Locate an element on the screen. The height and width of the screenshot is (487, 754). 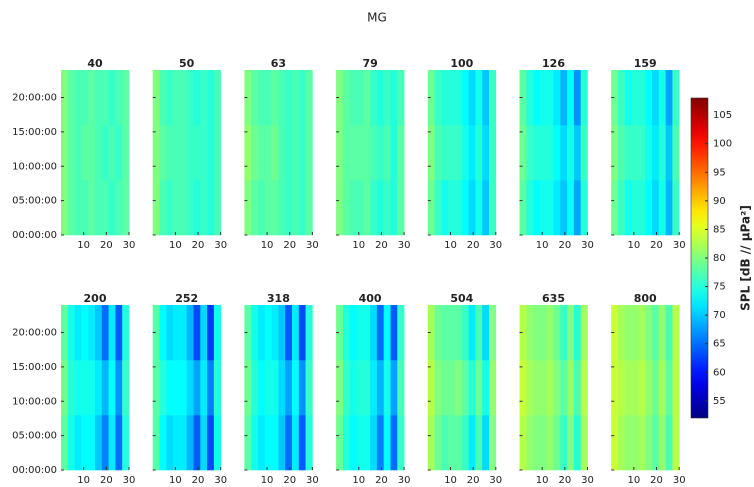
colorbar-tick-label: 85 is located at coordinates (719, 229).